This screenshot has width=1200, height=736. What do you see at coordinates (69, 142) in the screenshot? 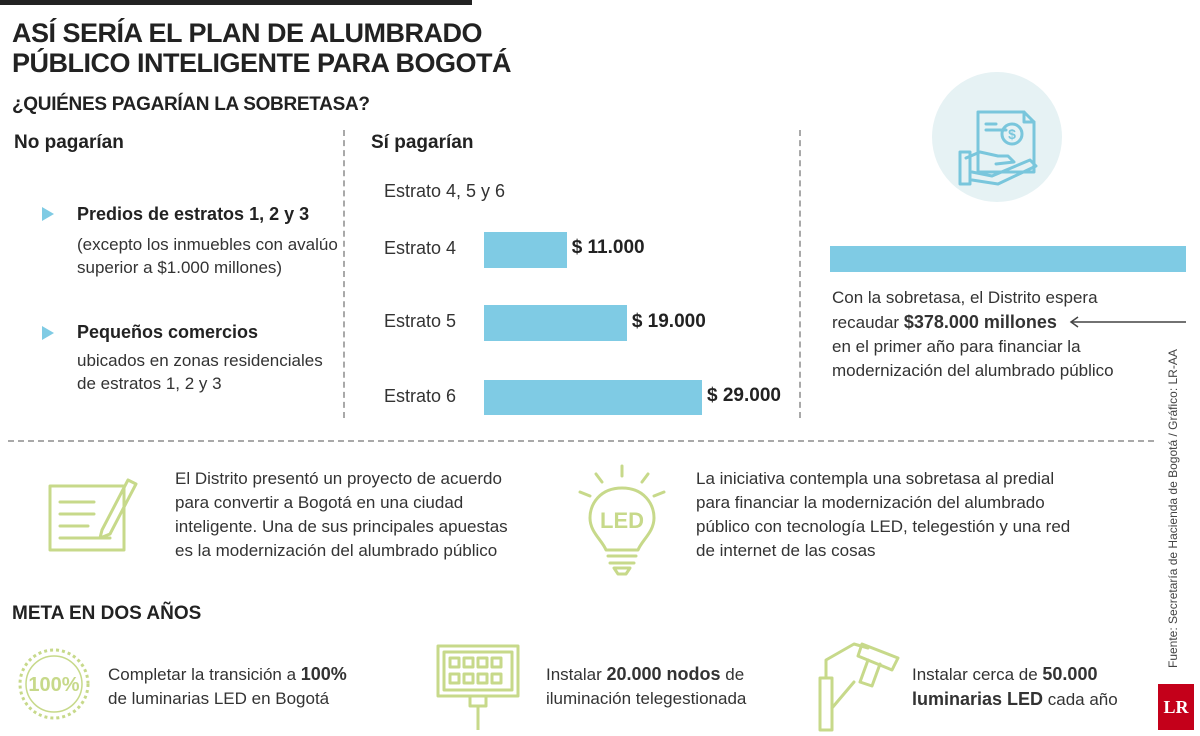
I see `no-pagarian-heading: No pagarían` at bounding box center [69, 142].